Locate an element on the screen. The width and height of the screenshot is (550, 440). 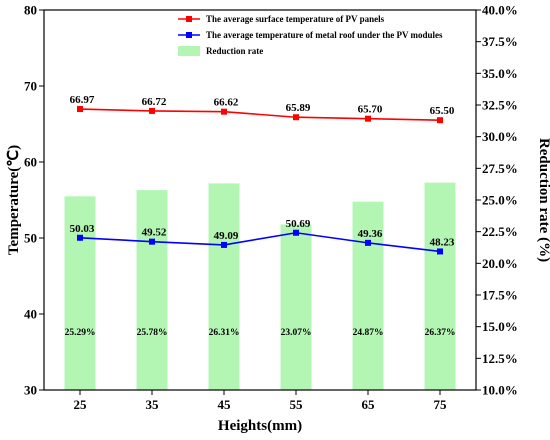
left-tick-label: 50 is located at coordinates (30, 238).